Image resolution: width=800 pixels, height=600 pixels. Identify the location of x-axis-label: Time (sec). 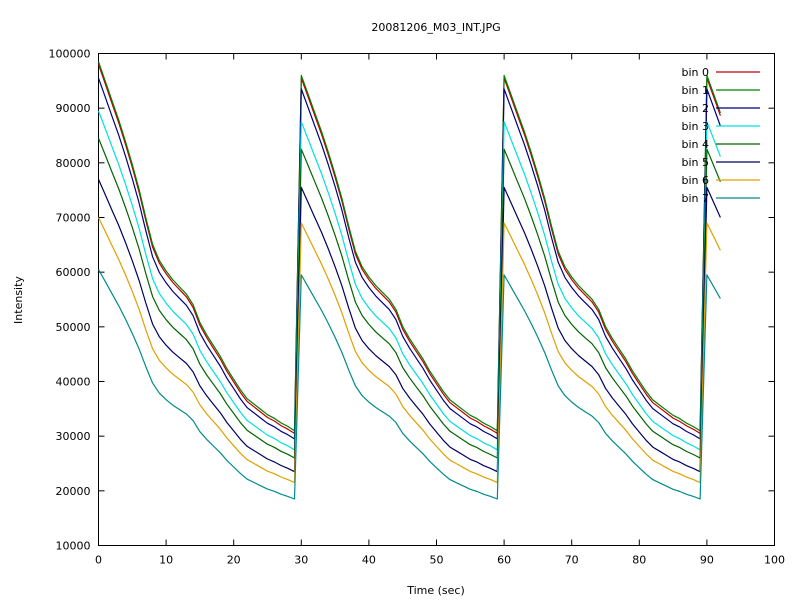
(435, 590).